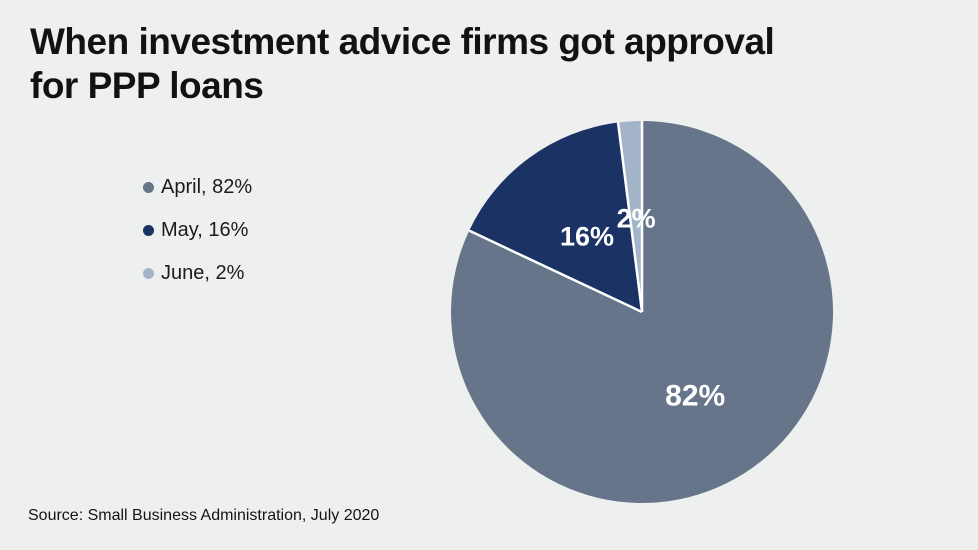  I want to click on legend-item-june: June, 2%, so click(197, 273).